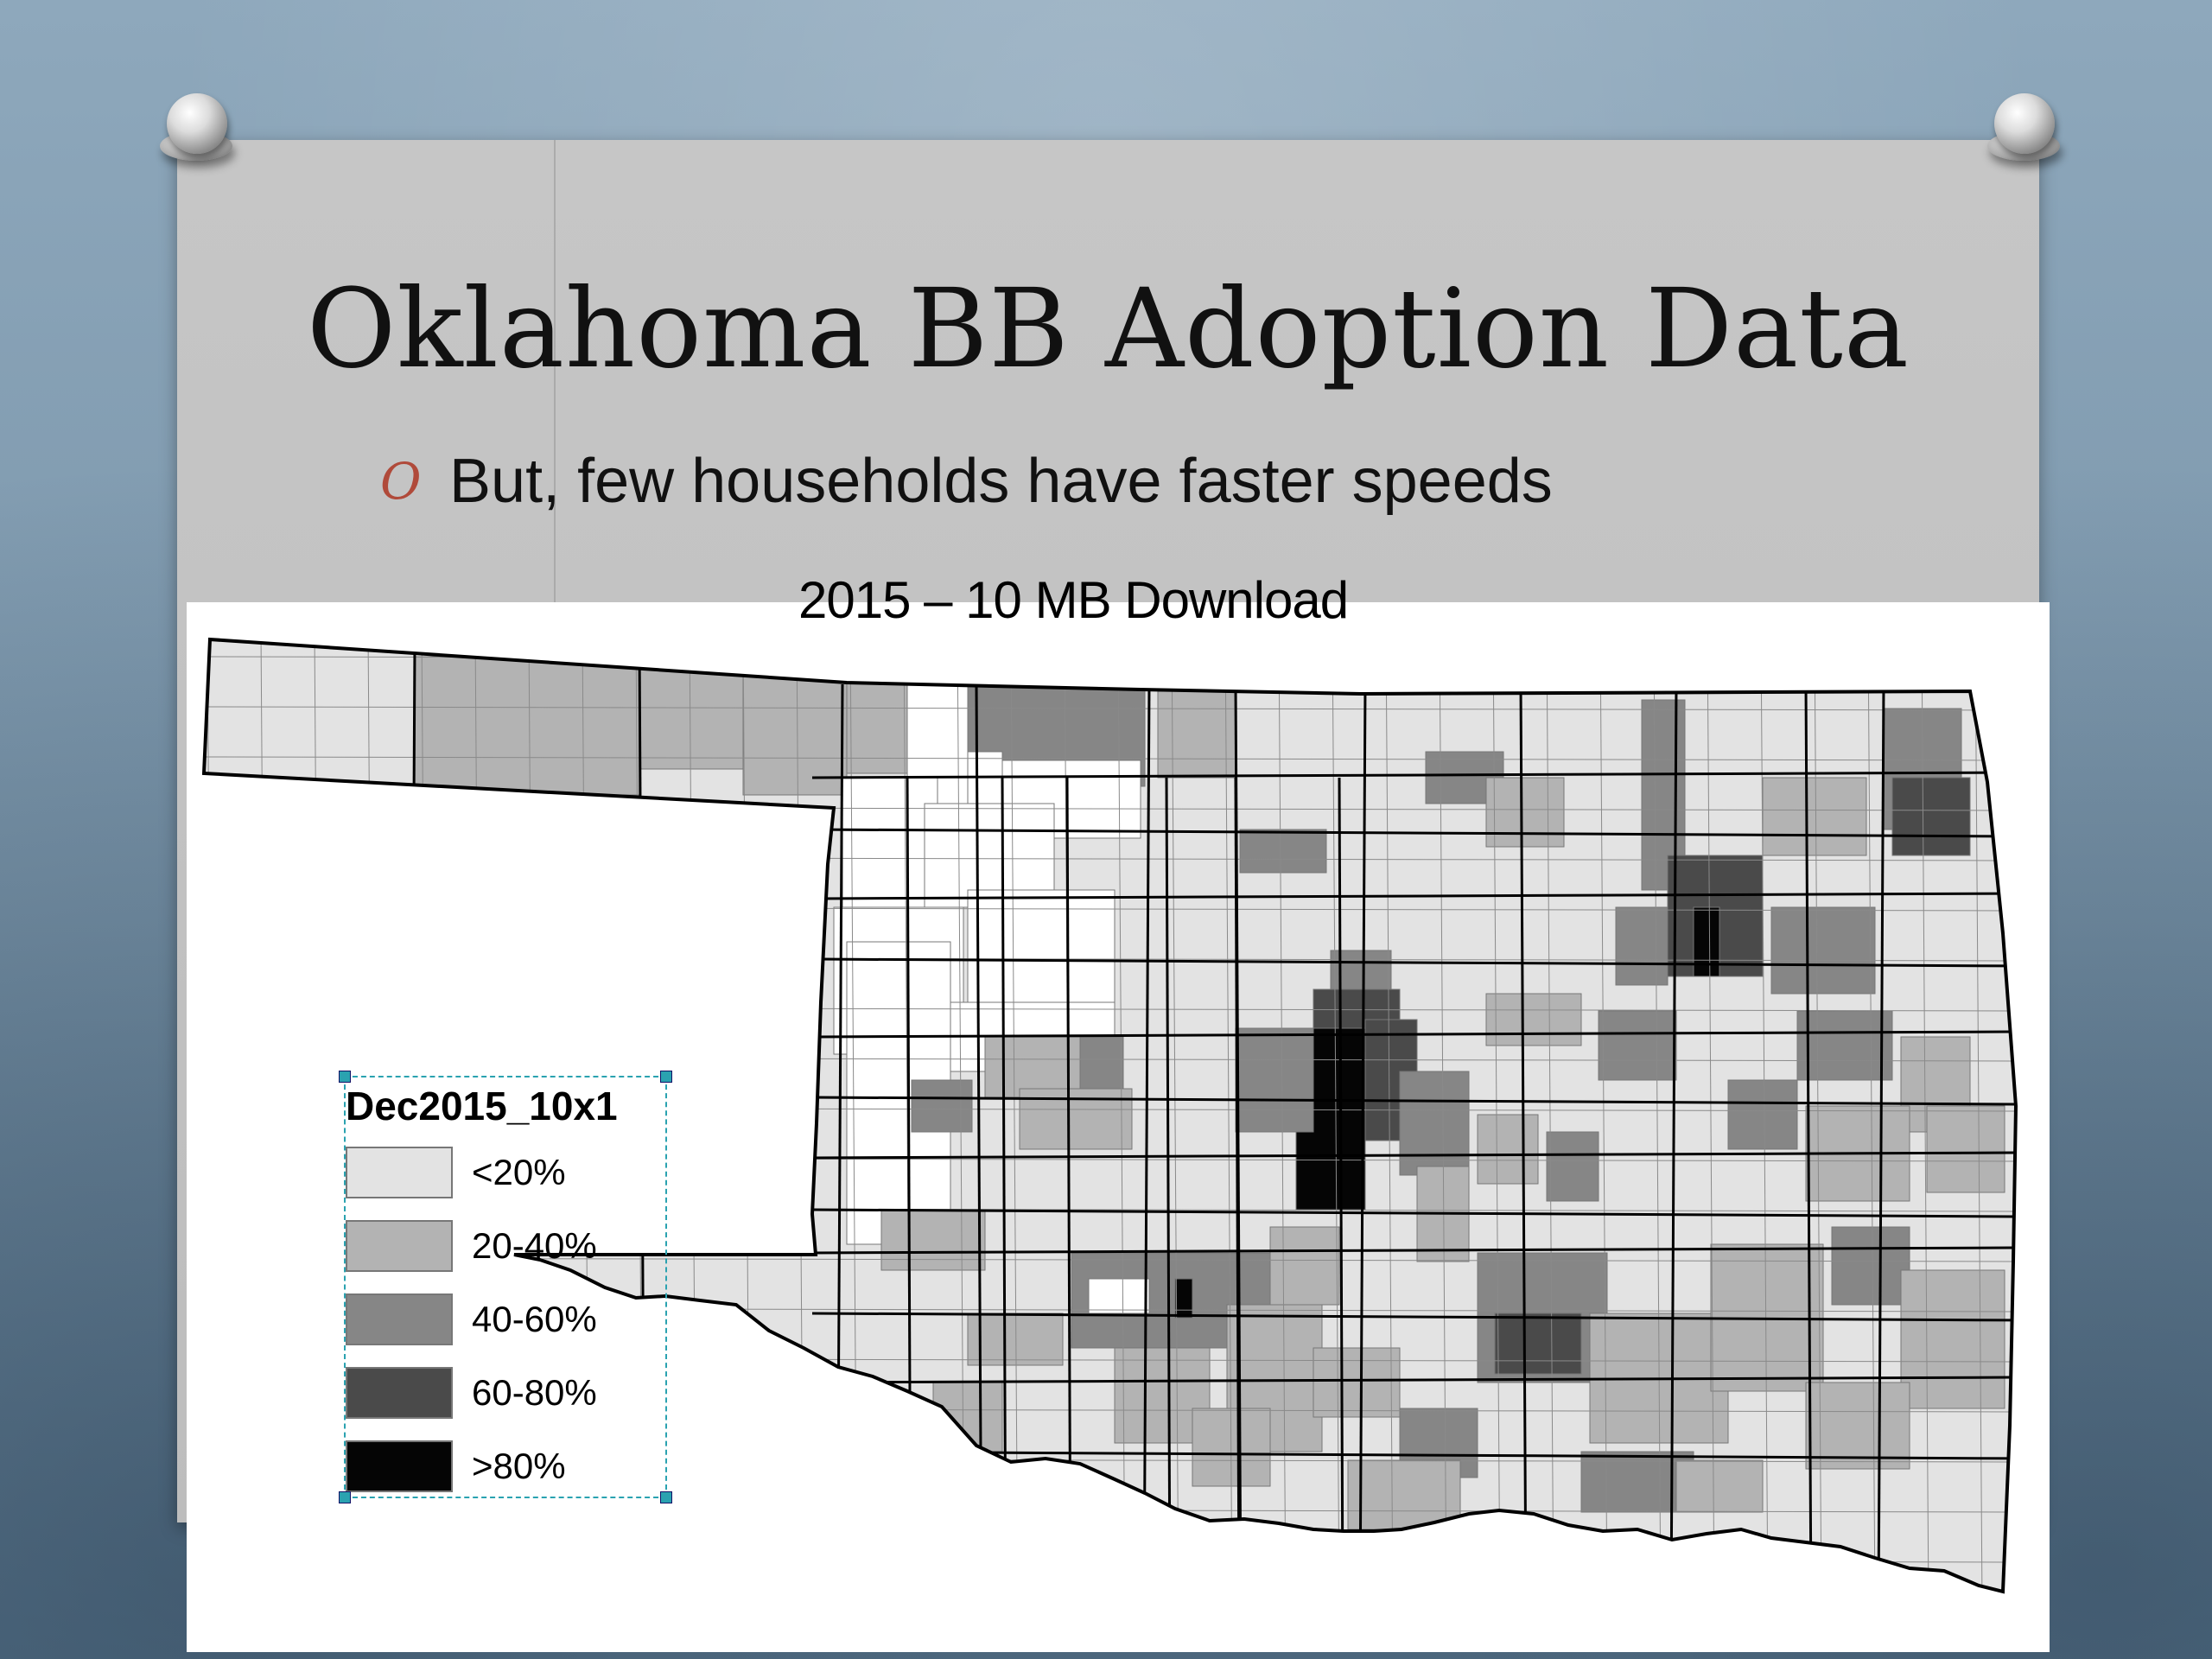 The image size is (2212, 1659). What do you see at coordinates (534, 1319) in the screenshot?
I see `legend-label: 40-60%` at bounding box center [534, 1319].